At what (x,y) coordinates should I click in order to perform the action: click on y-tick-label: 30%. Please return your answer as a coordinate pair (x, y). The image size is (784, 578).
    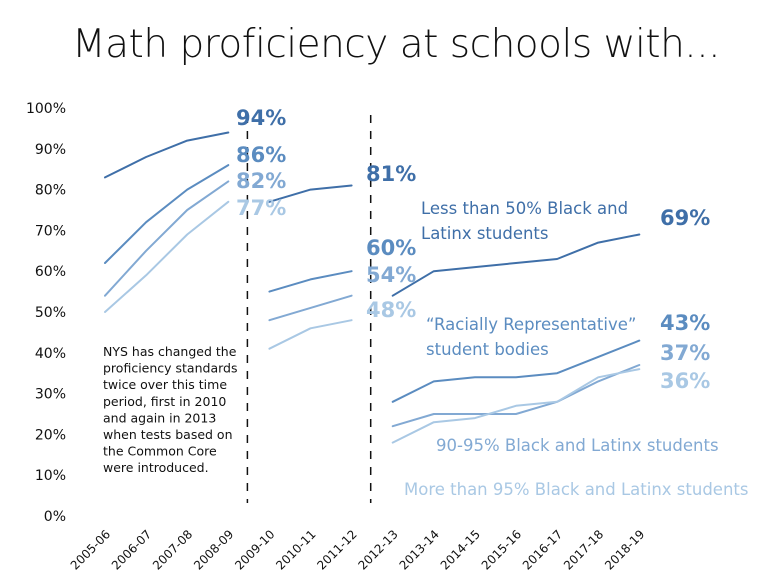
    Looking at the image, I should click on (50, 395).